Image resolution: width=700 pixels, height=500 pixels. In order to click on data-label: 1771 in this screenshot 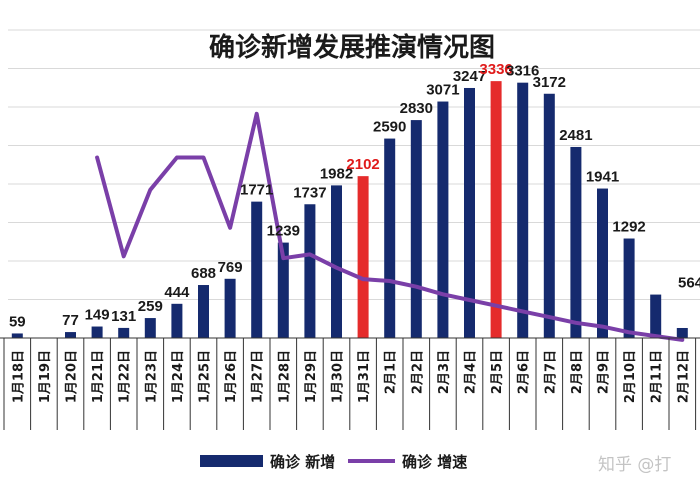, I will do `click(256, 190)`.